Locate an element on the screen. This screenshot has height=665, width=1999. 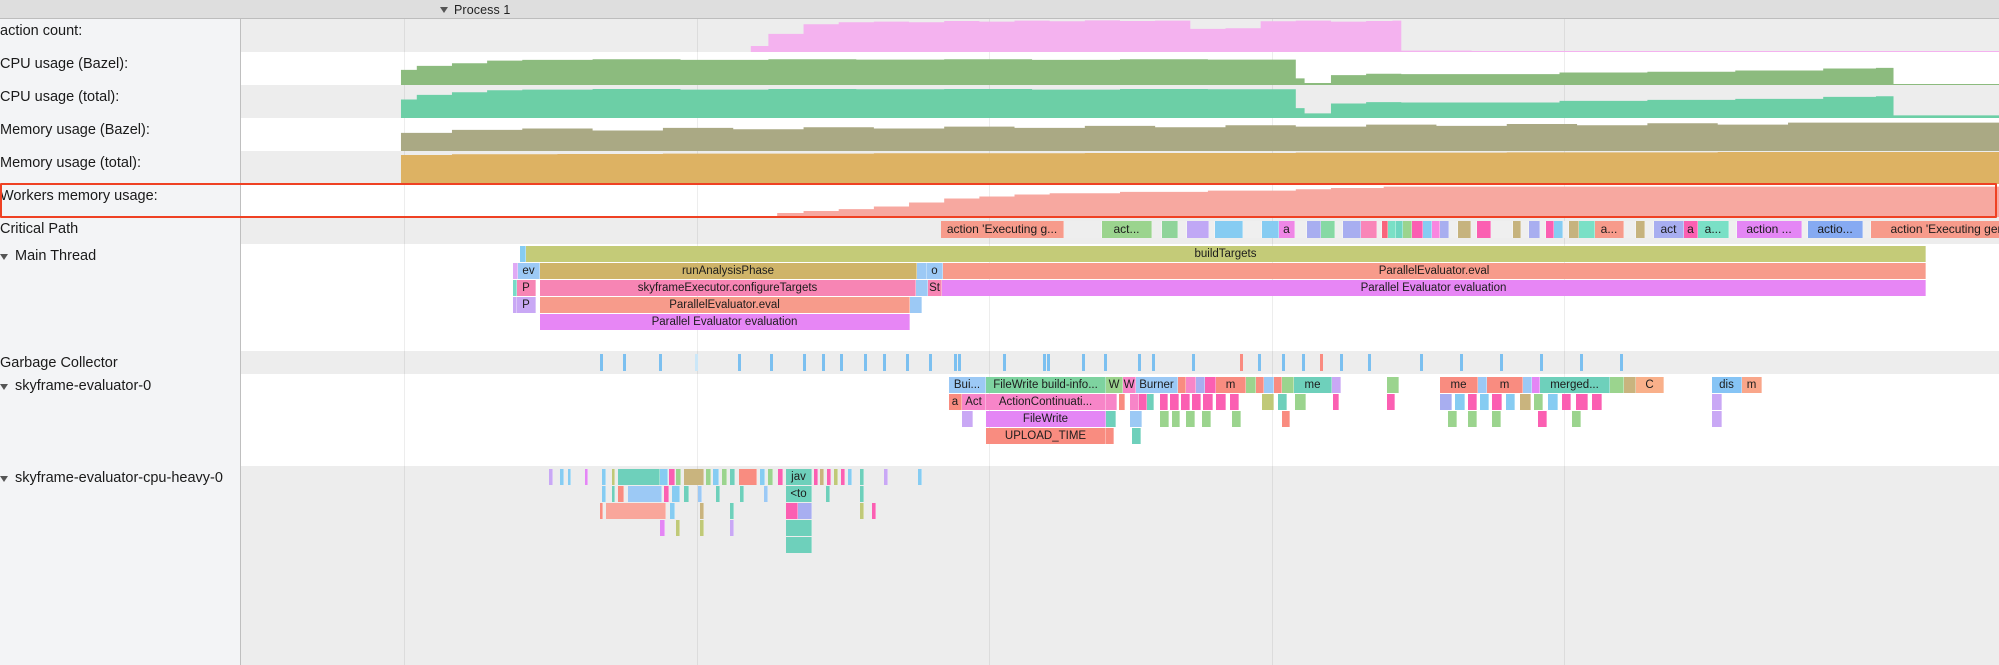
slice-parallel-evaluator-evaluatio: Parallel Evaluator evaluation is located at coordinates (725, 322).